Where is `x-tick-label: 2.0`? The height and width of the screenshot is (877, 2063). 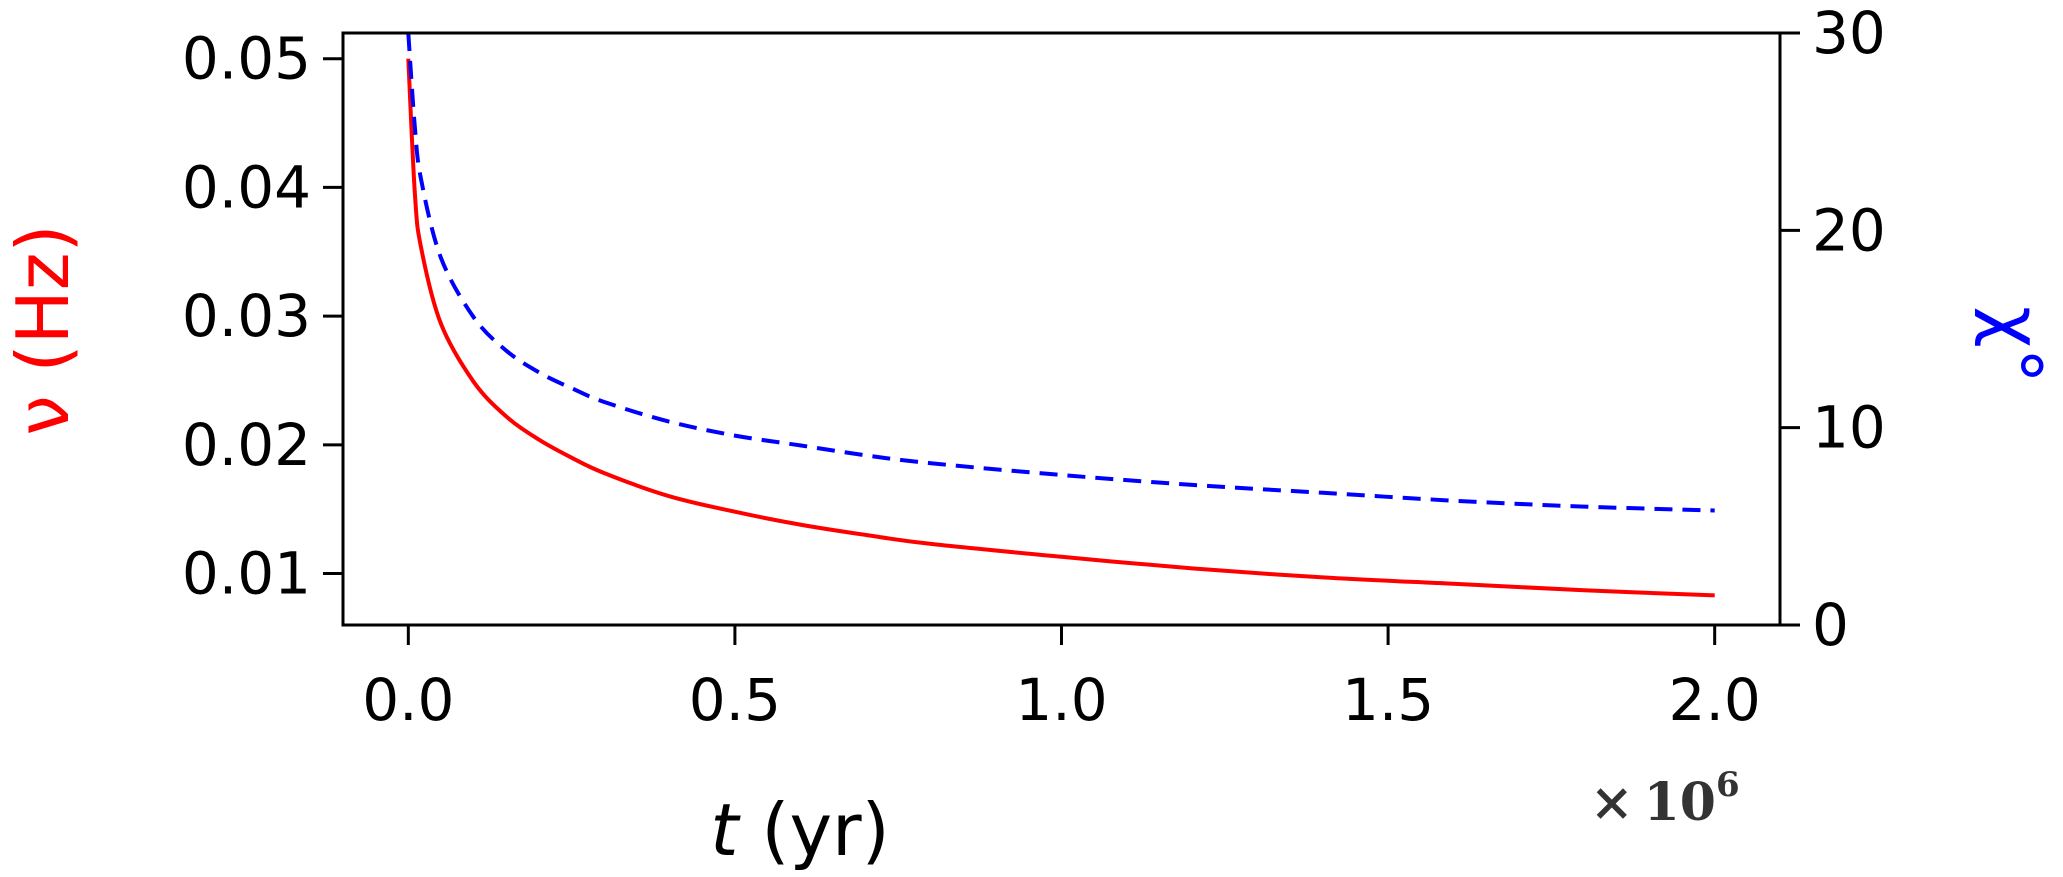 x-tick-label: 2.0 is located at coordinates (1715, 700).